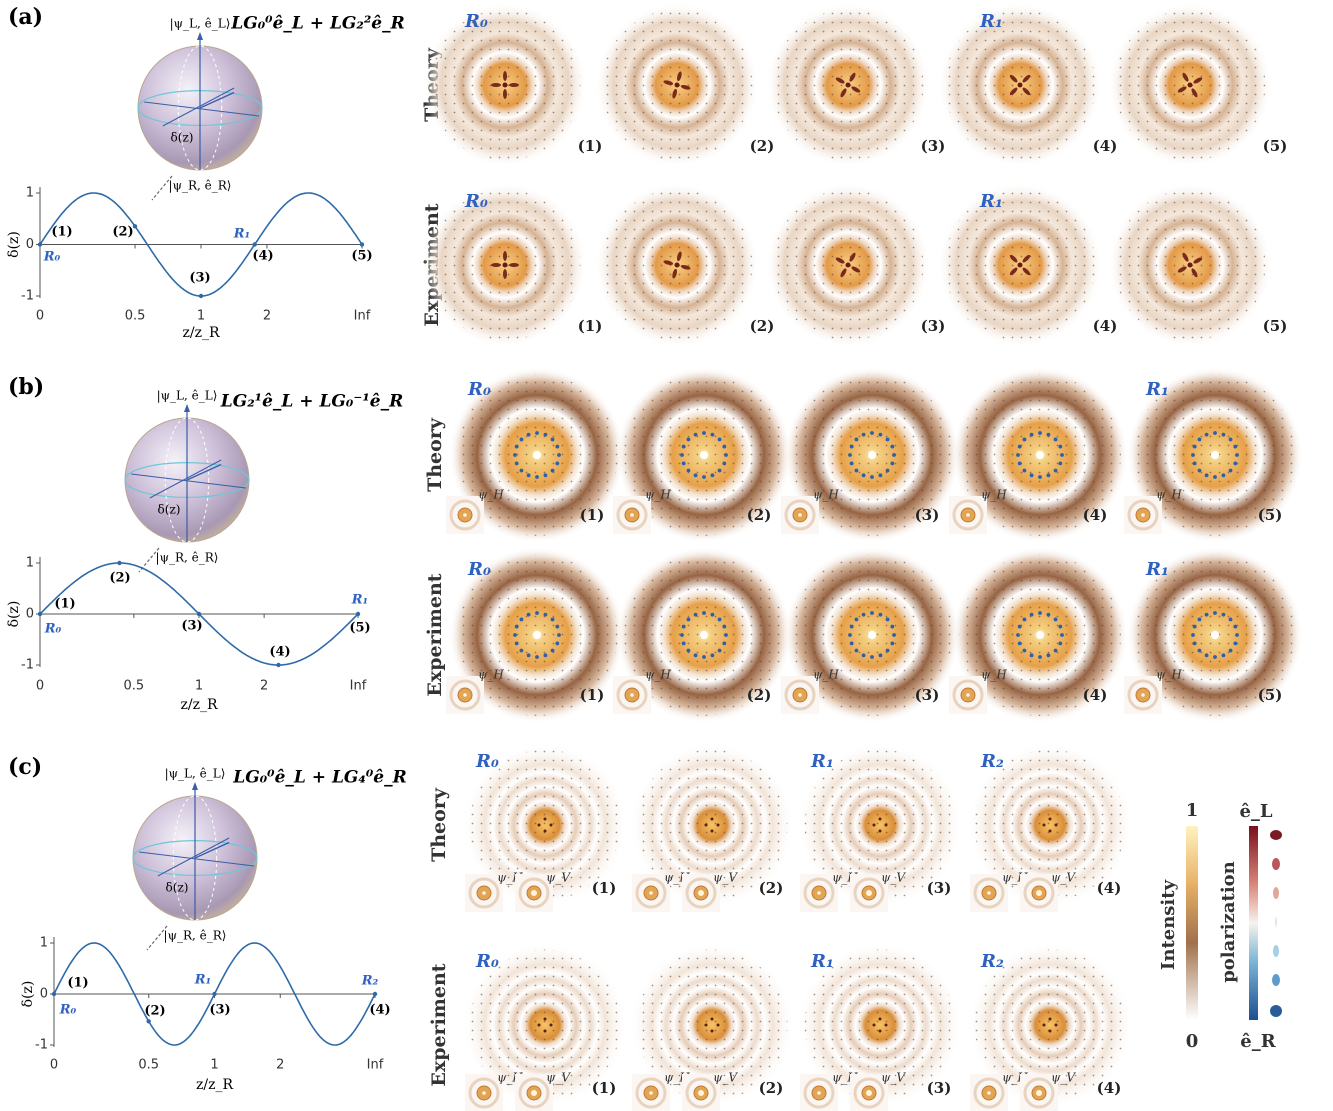 The image size is (1333, 1111). What do you see at coordinates (195, 774) in the screenshot?
I see `sphere-top-label: |ψ_L, ê_L⟩` at bounding box center [195, 774].